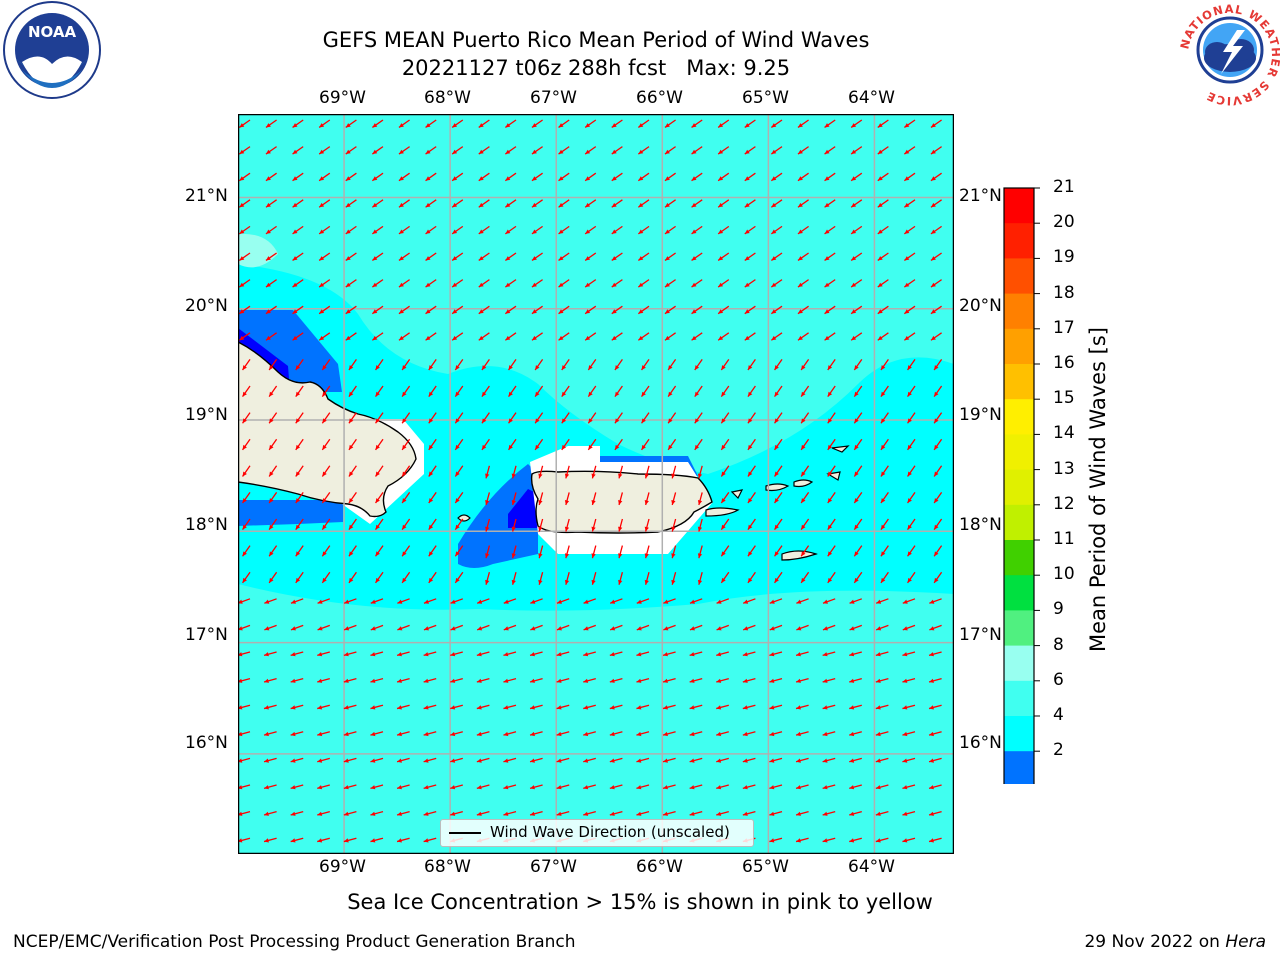 The height and width of the screenshot is (960, 1280). I want to click on shortest-period-zone-mona, so click(523, 508).